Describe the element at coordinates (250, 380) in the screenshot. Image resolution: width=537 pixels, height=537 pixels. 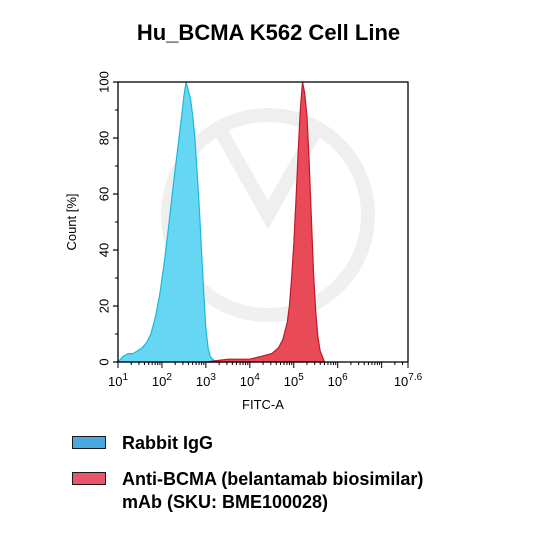
I see `x-tick-label: 10⁴` at that location.